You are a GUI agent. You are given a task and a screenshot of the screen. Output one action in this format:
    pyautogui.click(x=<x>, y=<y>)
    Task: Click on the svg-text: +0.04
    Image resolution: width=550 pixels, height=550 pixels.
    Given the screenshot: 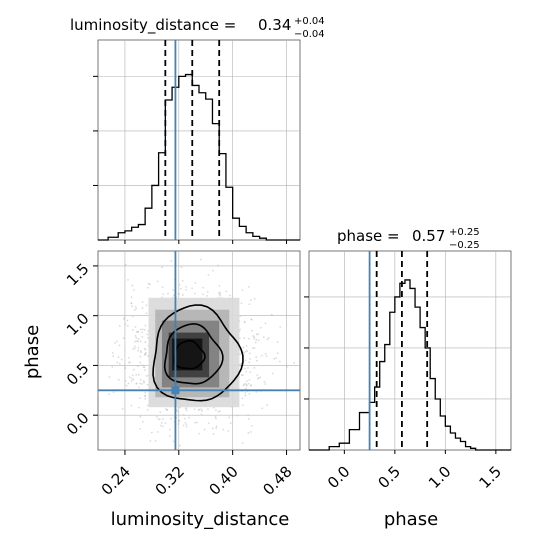 What is the action you would take?
    pyautogui.click(x=309, y=21)
    